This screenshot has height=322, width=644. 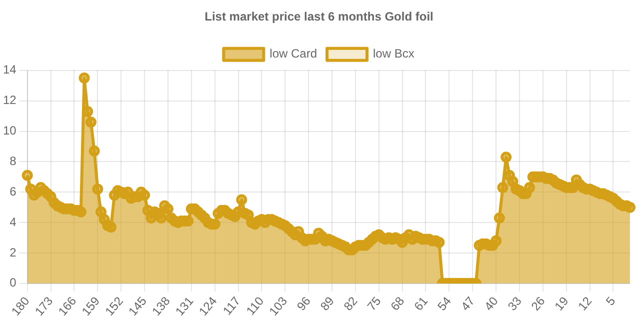 What do you see at coordinates (184, 306) in the screenshot?
I see `x-tick-label: 131` at bounding box center [184, 306].